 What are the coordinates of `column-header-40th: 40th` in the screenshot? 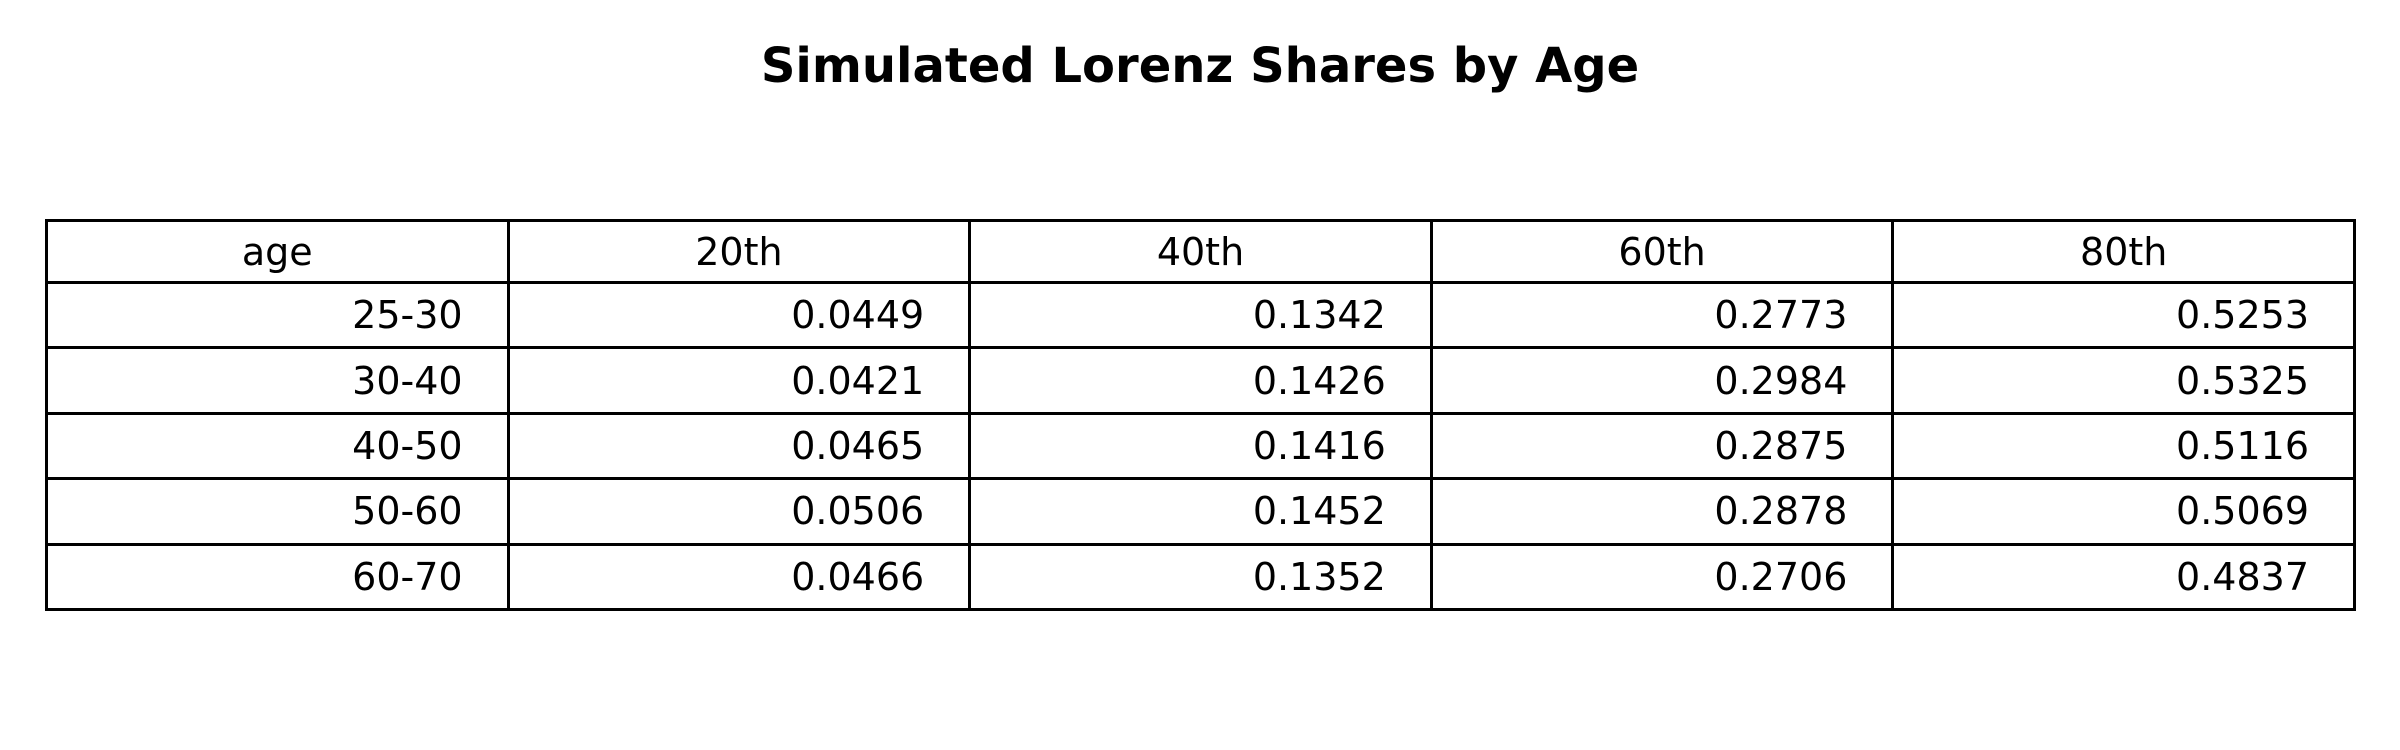 It's located at (1200, 251).